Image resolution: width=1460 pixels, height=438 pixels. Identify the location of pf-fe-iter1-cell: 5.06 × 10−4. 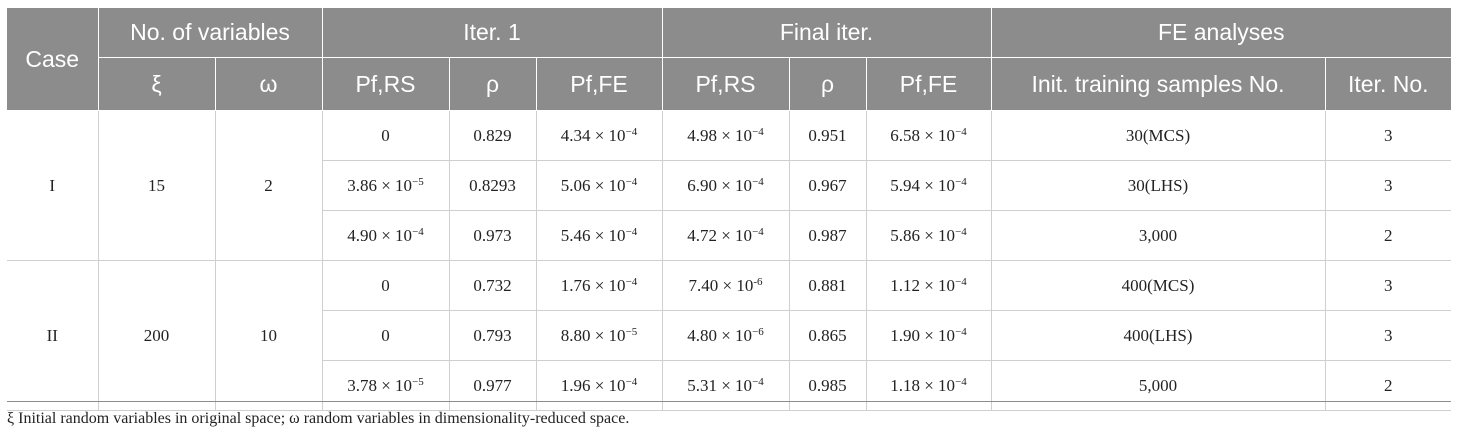
(599, 185).